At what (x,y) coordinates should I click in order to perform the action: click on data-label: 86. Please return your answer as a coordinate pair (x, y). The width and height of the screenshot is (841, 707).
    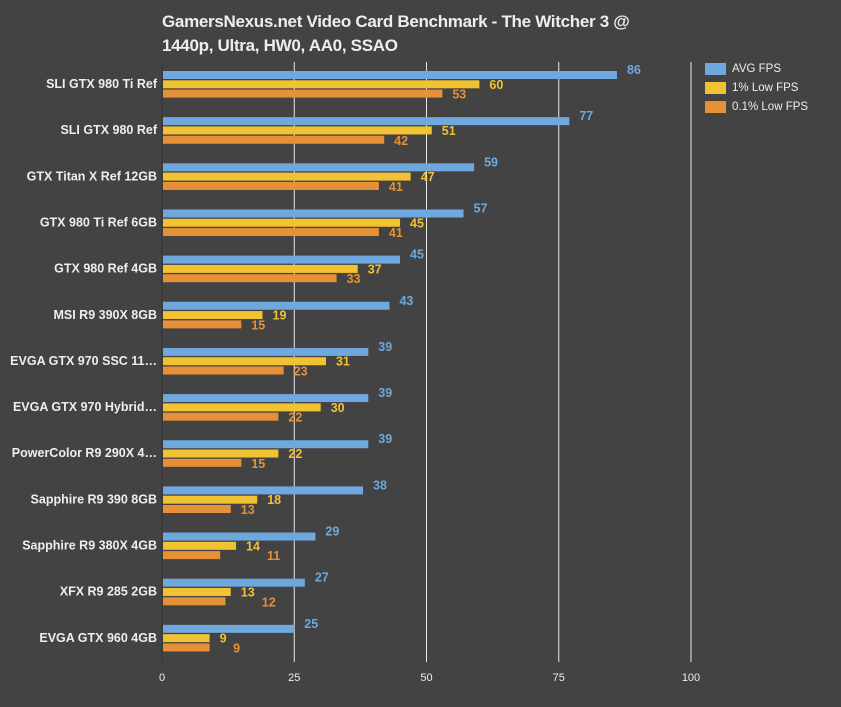
    Looking at the image, I should click on (634, 70).